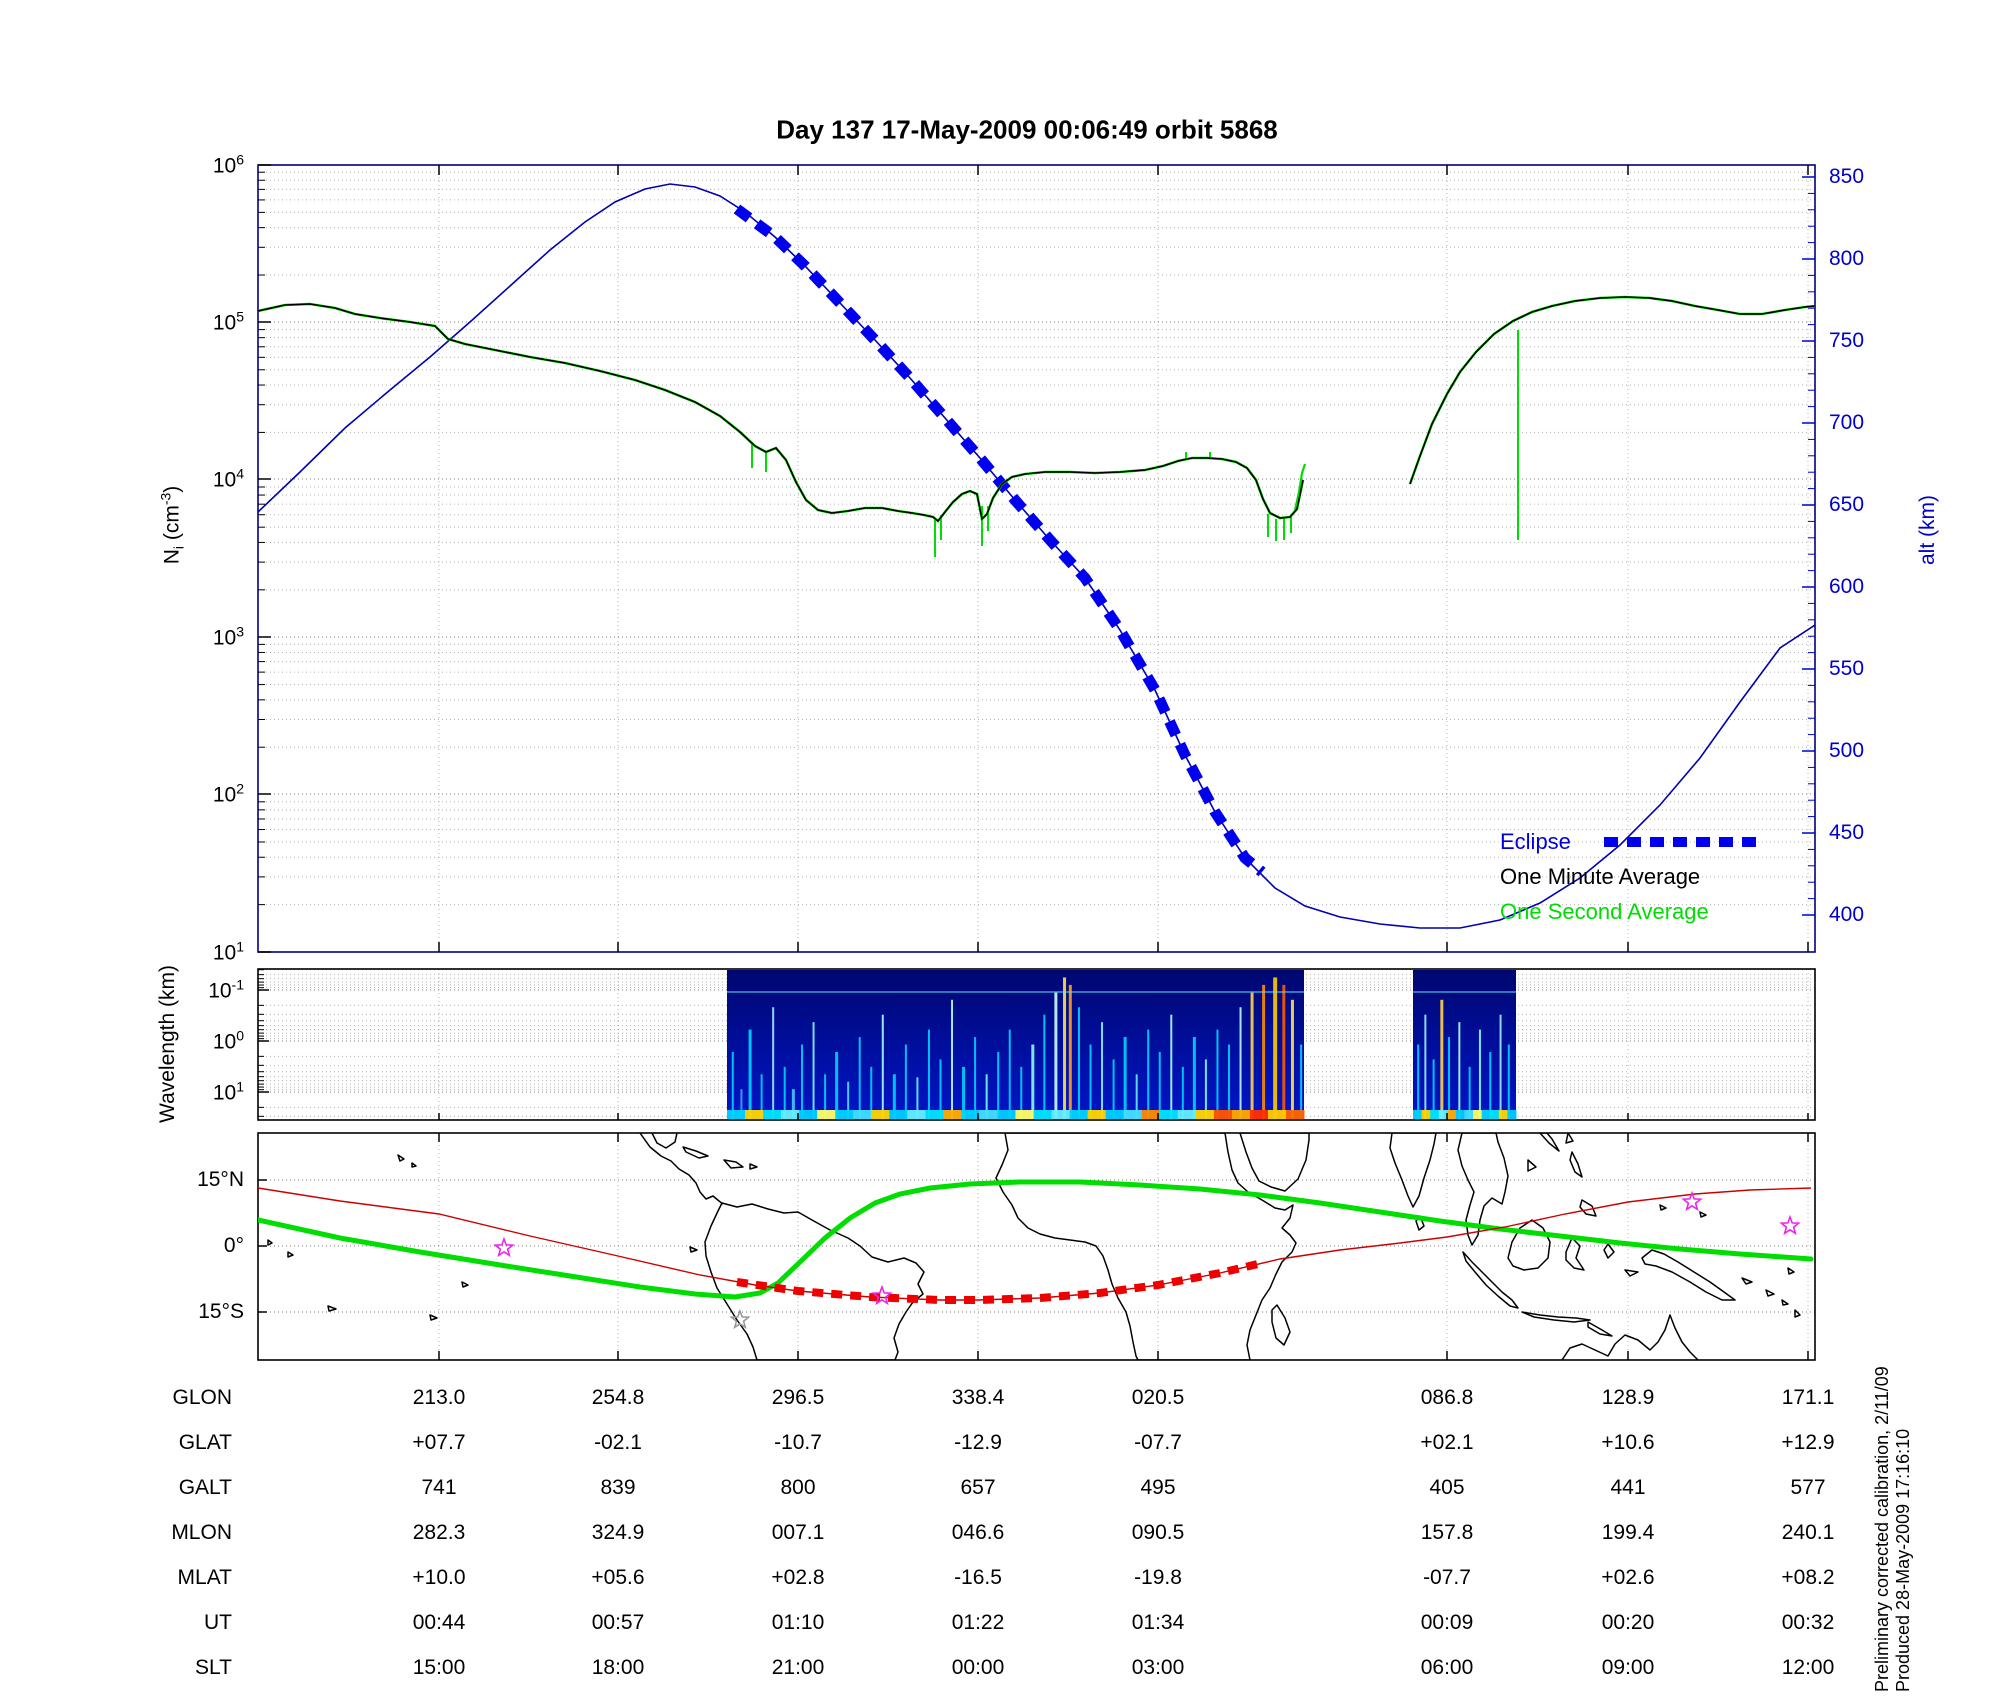 This screenshot has height=1700, width=2000. I want to click on table-value-mlat-1: +05.6, so click(618, 1577).